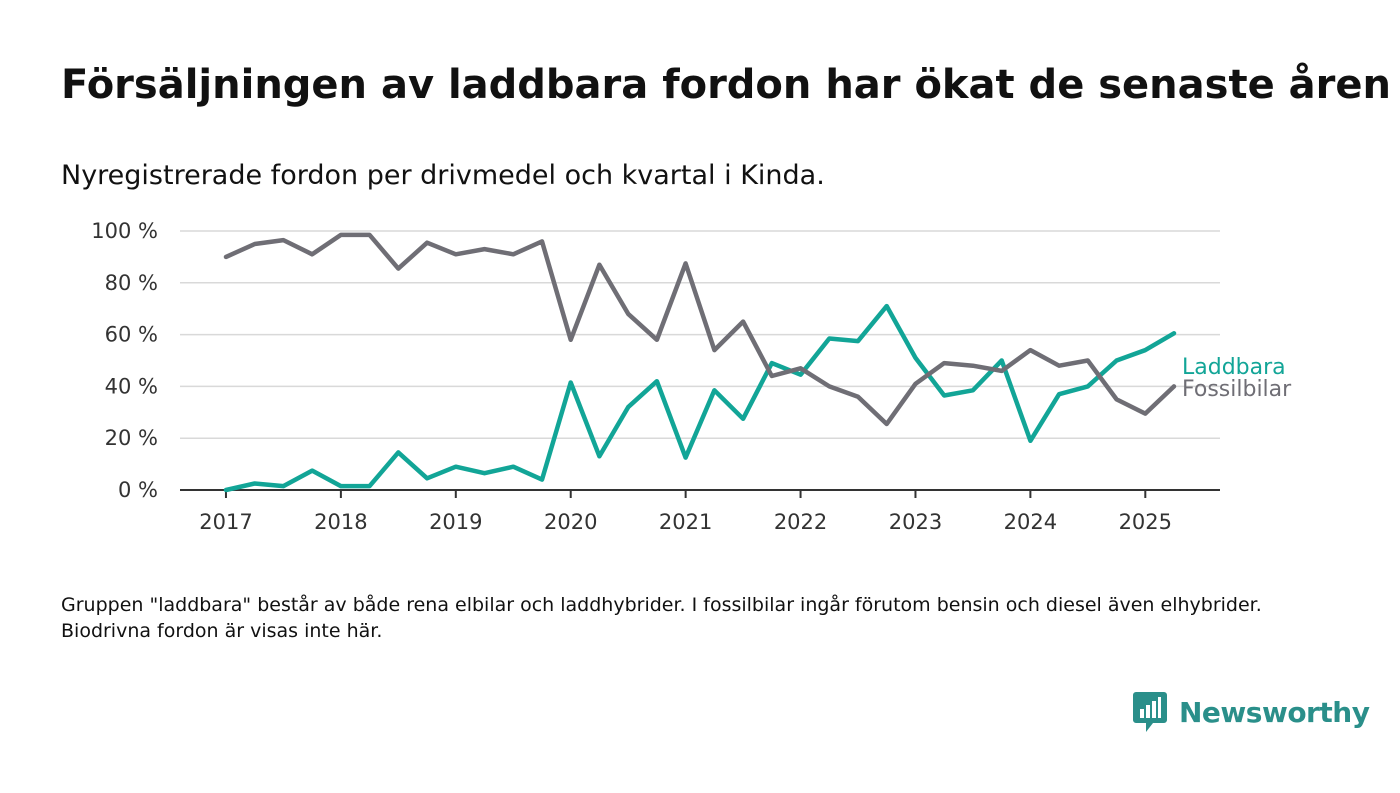  I want to click on x-tick-label: 2024, so click(1030, 522).